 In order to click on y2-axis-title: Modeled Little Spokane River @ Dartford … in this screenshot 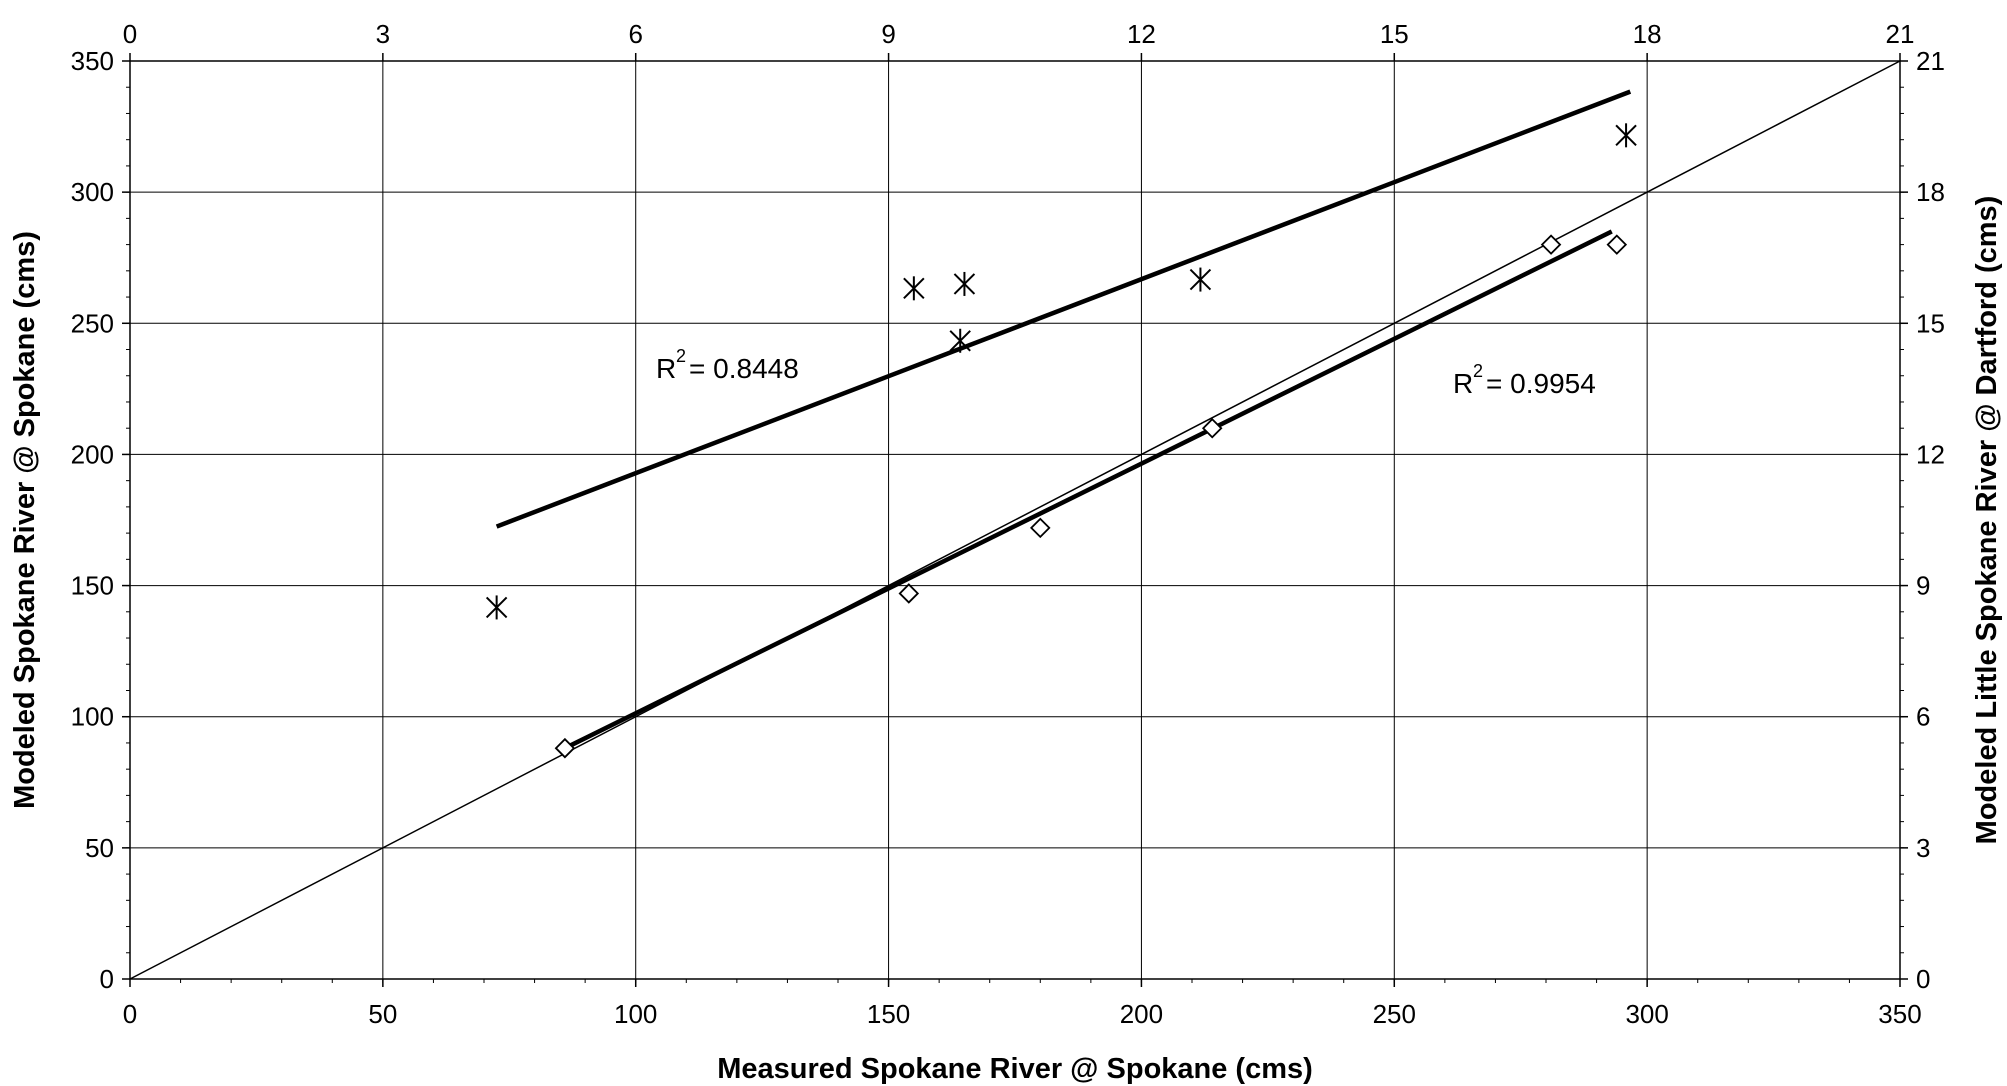, I will do `click(1987, 520)`.